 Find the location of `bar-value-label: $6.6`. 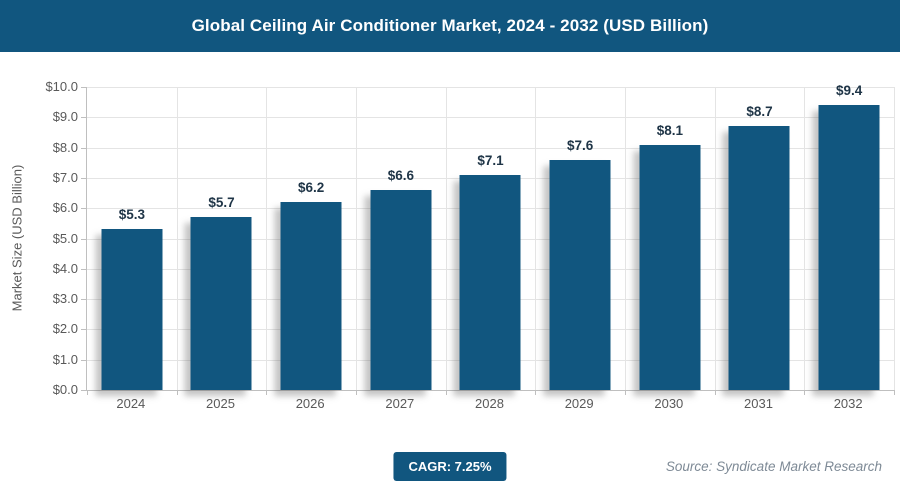

bar-value-label: $6.6 is located at coordinates (400, 176).